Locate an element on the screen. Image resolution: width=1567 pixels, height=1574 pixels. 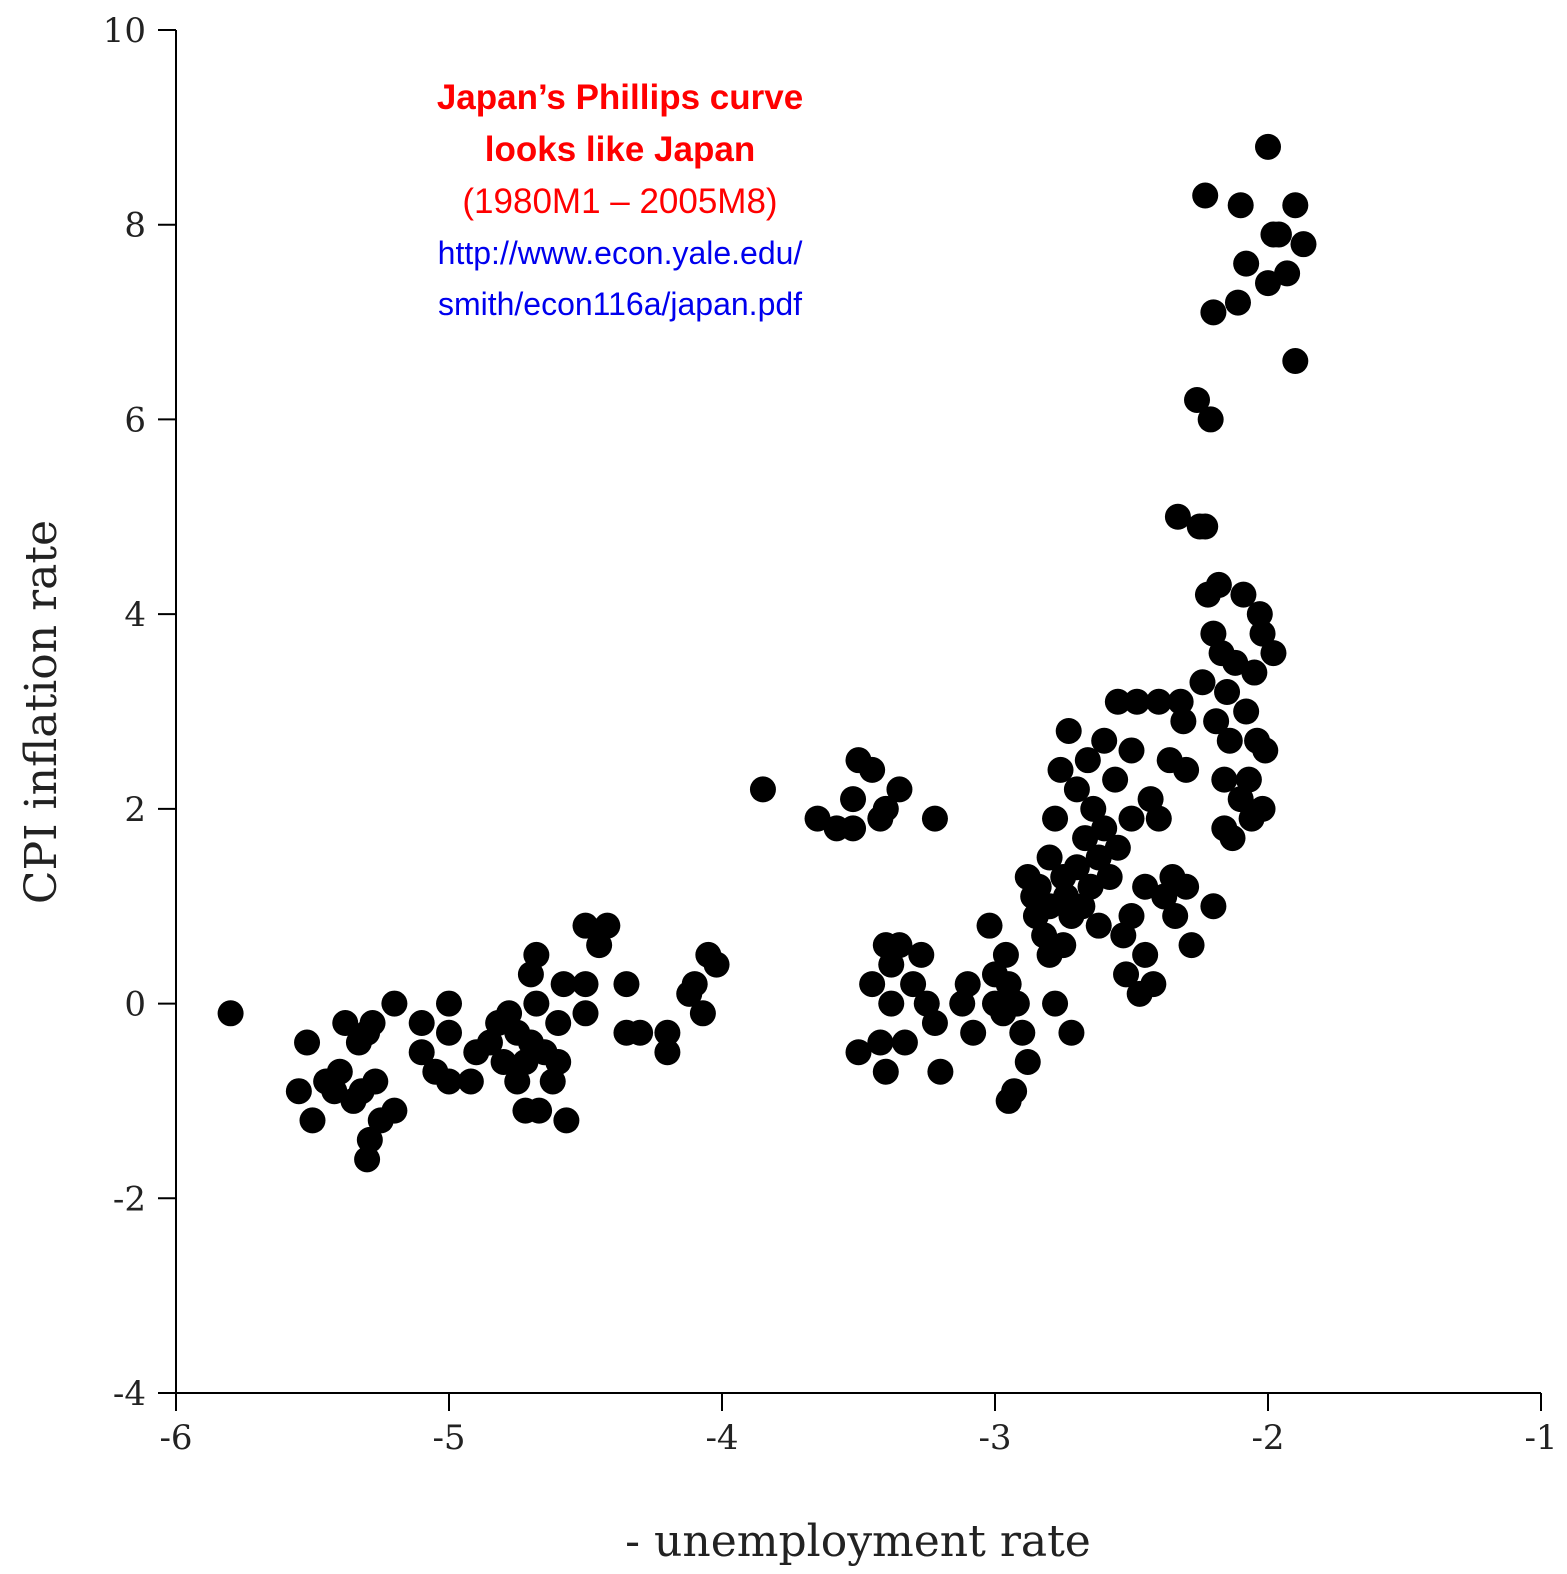
y-tick-label: -2 is located at coordinates (129, 1199).